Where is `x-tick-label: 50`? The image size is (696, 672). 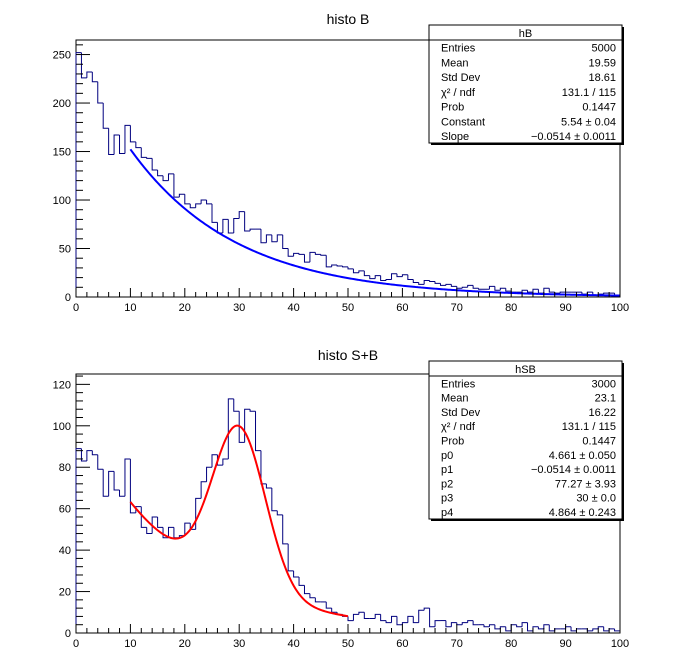 x-tick-label: 50 is located at coordinates (348, 644).